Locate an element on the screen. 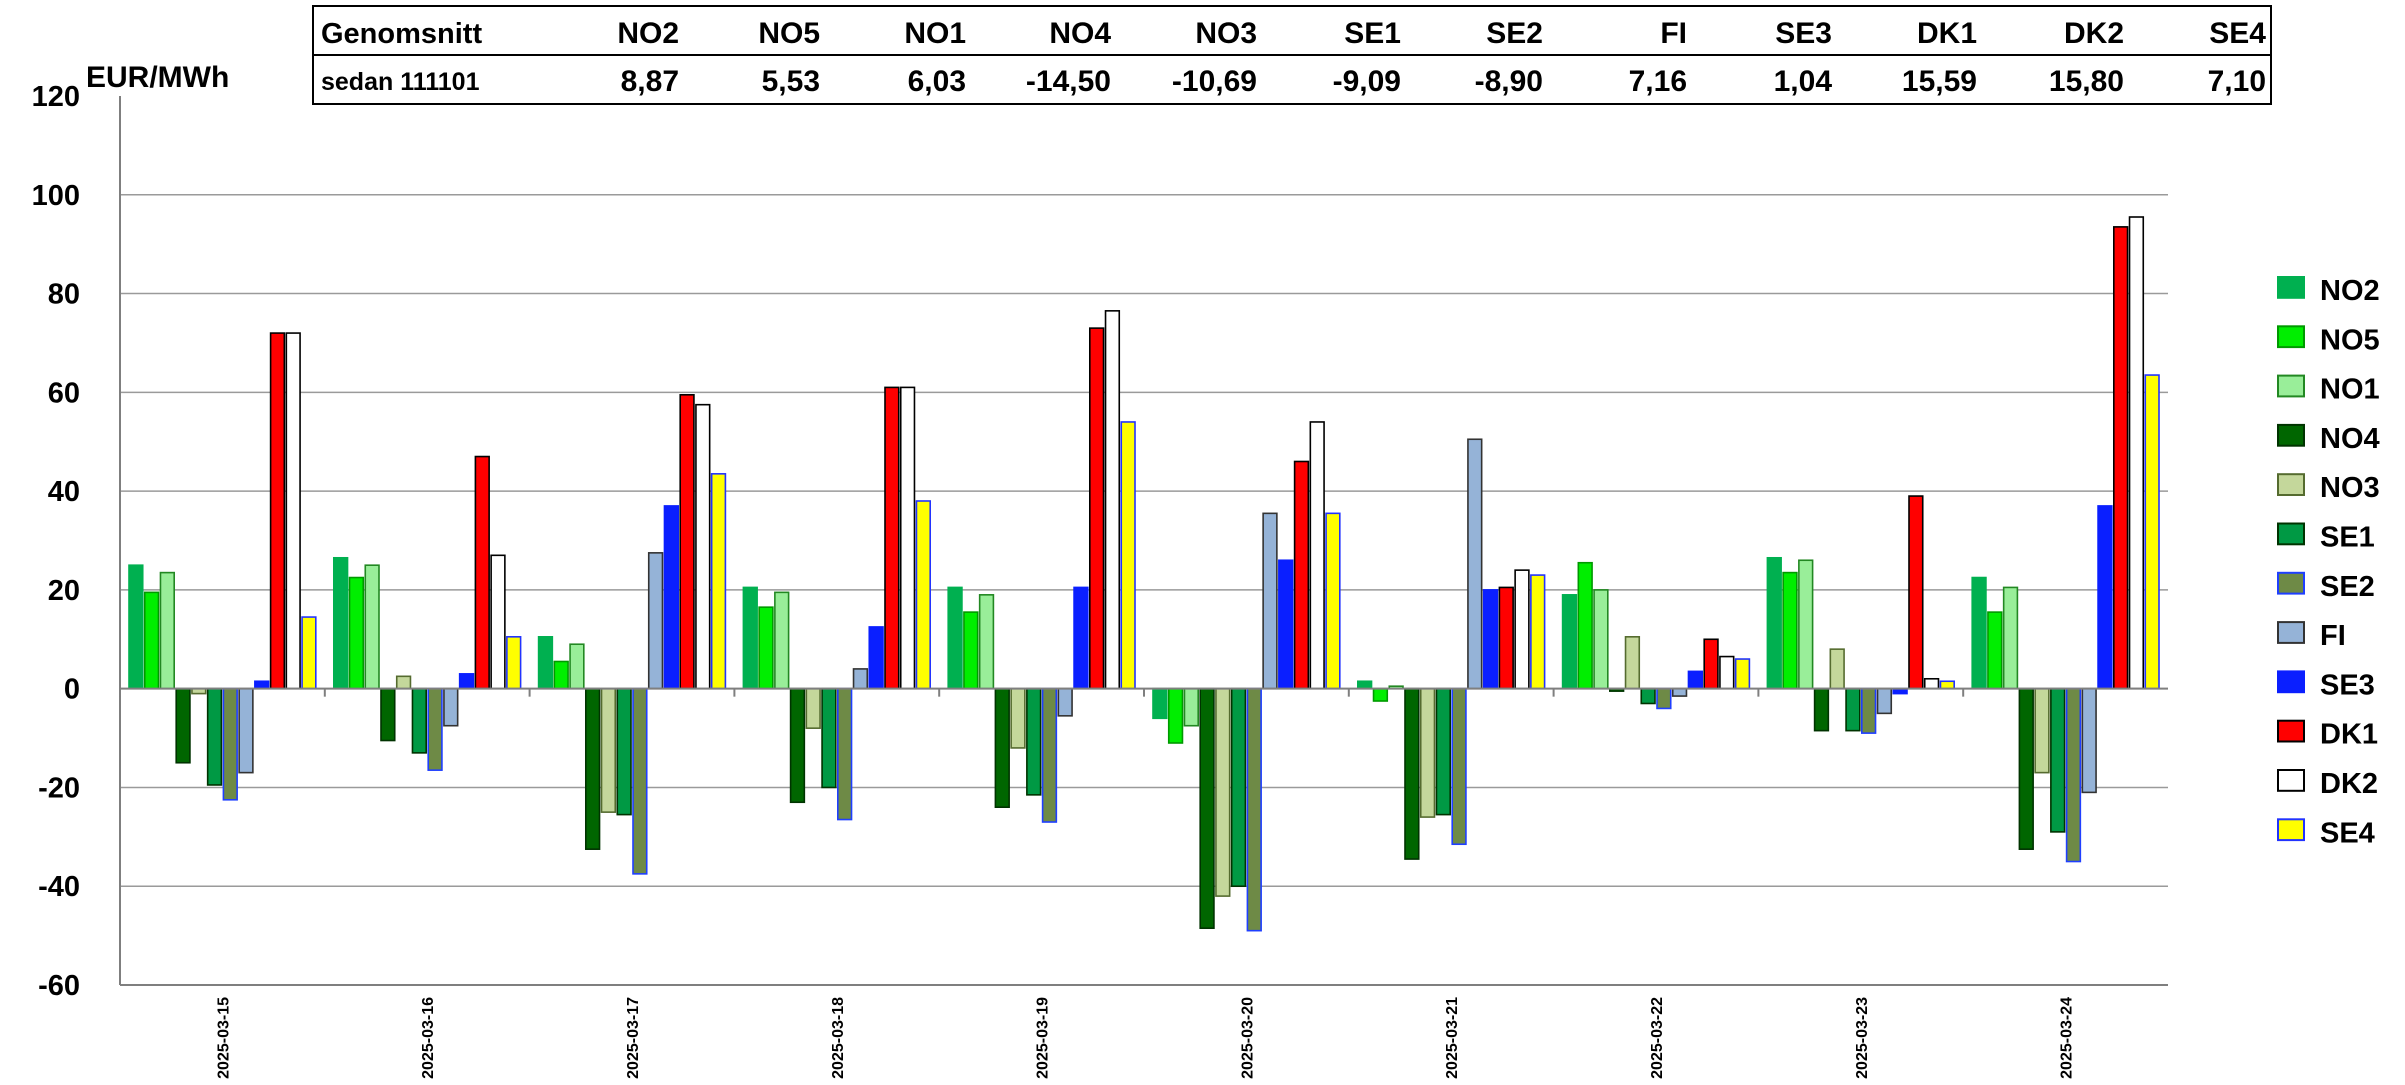  table-column-header: SE4 is located at coordinates (2237, 33).